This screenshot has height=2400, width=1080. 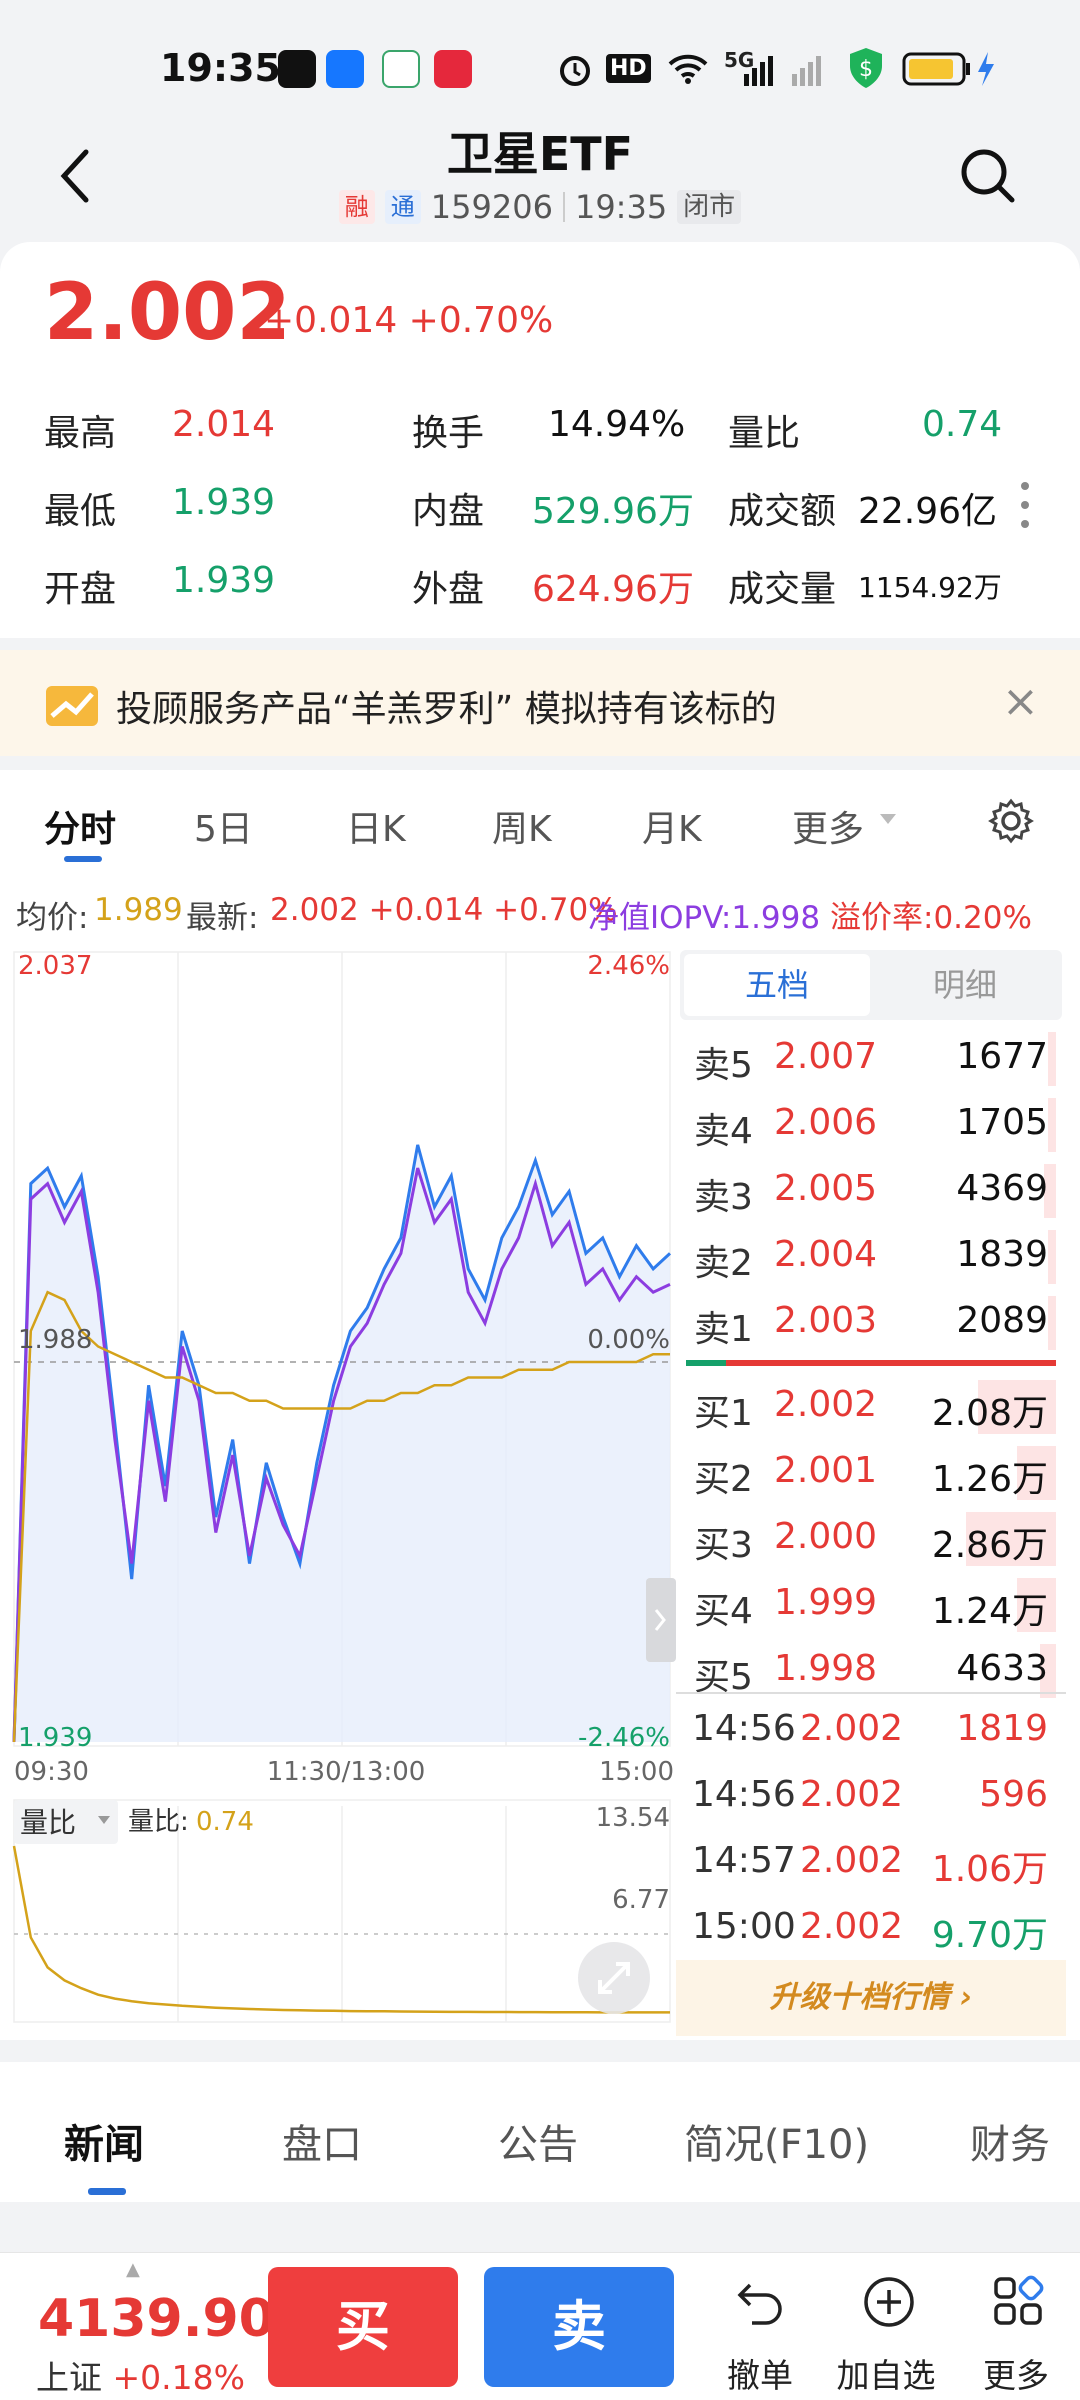 What do you see at coordinates (744, 1926) in the screenshot?
I see `trade-time: 15:00` at bounding box center [744, 1926].